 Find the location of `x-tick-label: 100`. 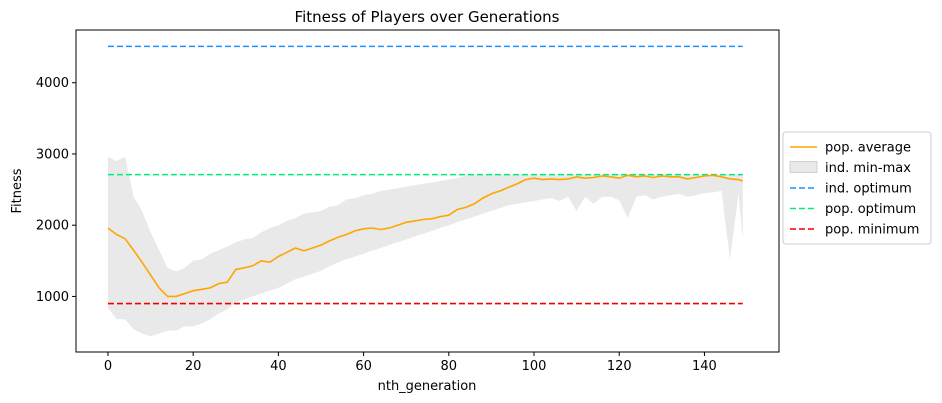

x-tick-label: 100 is located at coordinates (534, 366).